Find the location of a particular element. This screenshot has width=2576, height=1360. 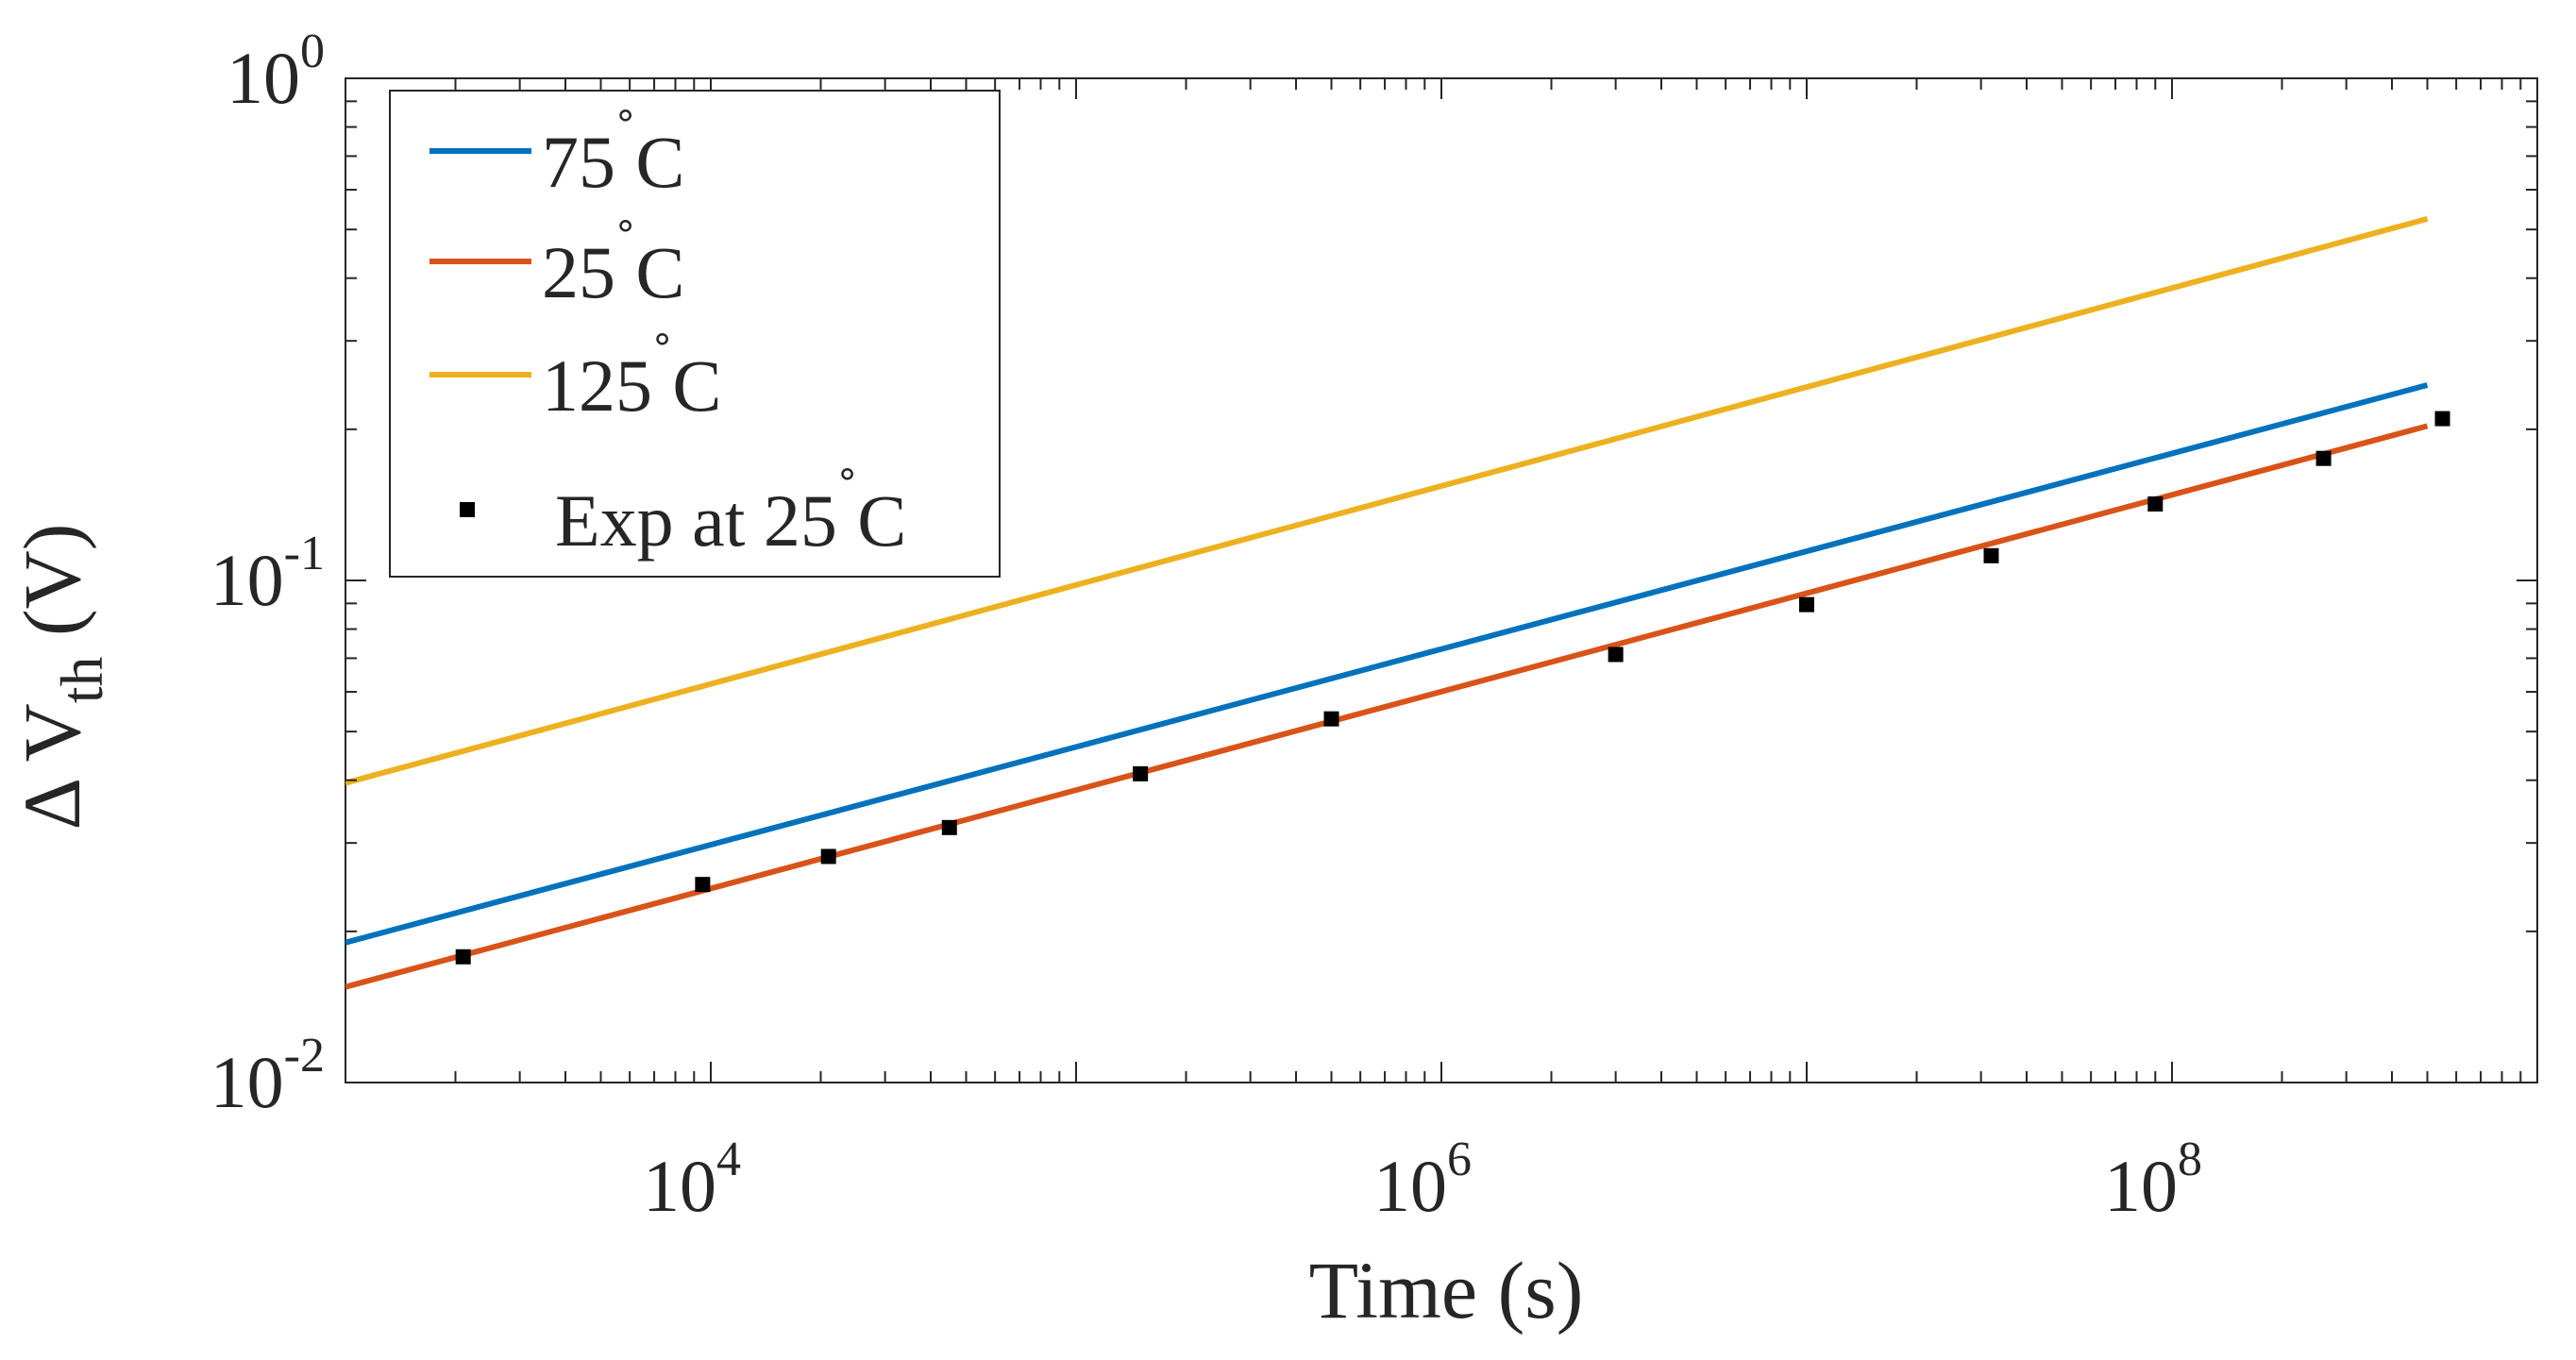

legend-item: Exp at 25˚C is located at coordinates (683, 510).